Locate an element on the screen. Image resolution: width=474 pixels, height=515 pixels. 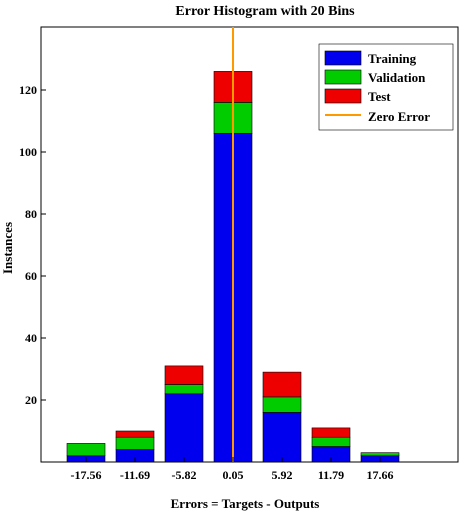
legend-label-test: Test is located at coordinates (379, 96).